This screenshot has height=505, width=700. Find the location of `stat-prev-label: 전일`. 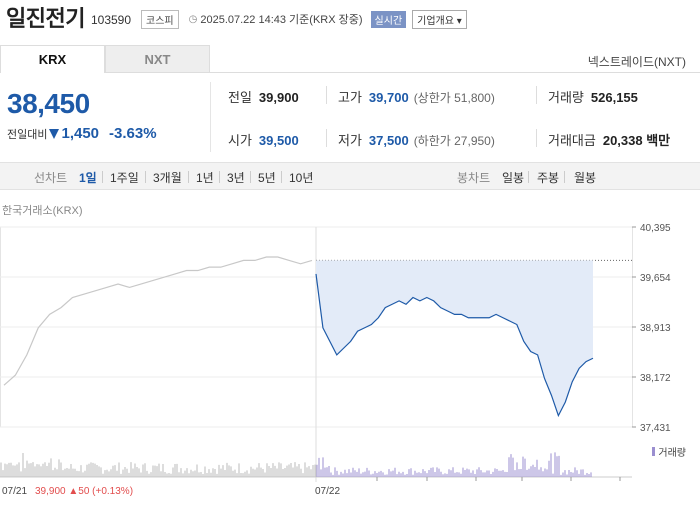

stat-prev-label: 전일 is located at coordinates (240, 97).